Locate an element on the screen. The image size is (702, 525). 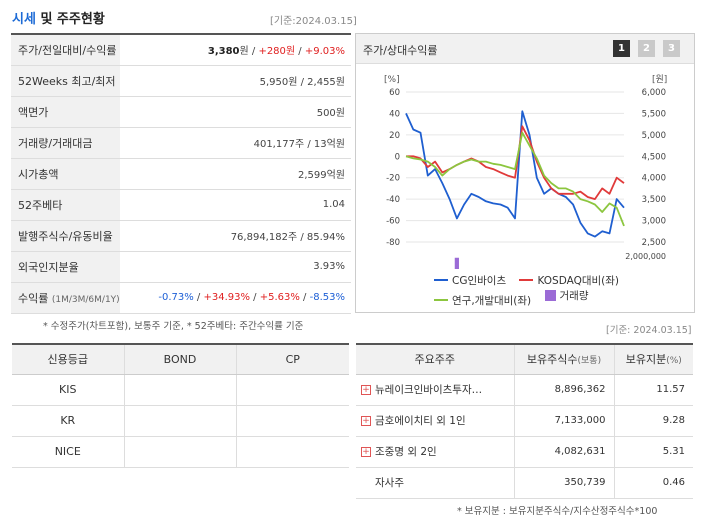
left-tick-label: -60 is located at coordinates (393, 222).